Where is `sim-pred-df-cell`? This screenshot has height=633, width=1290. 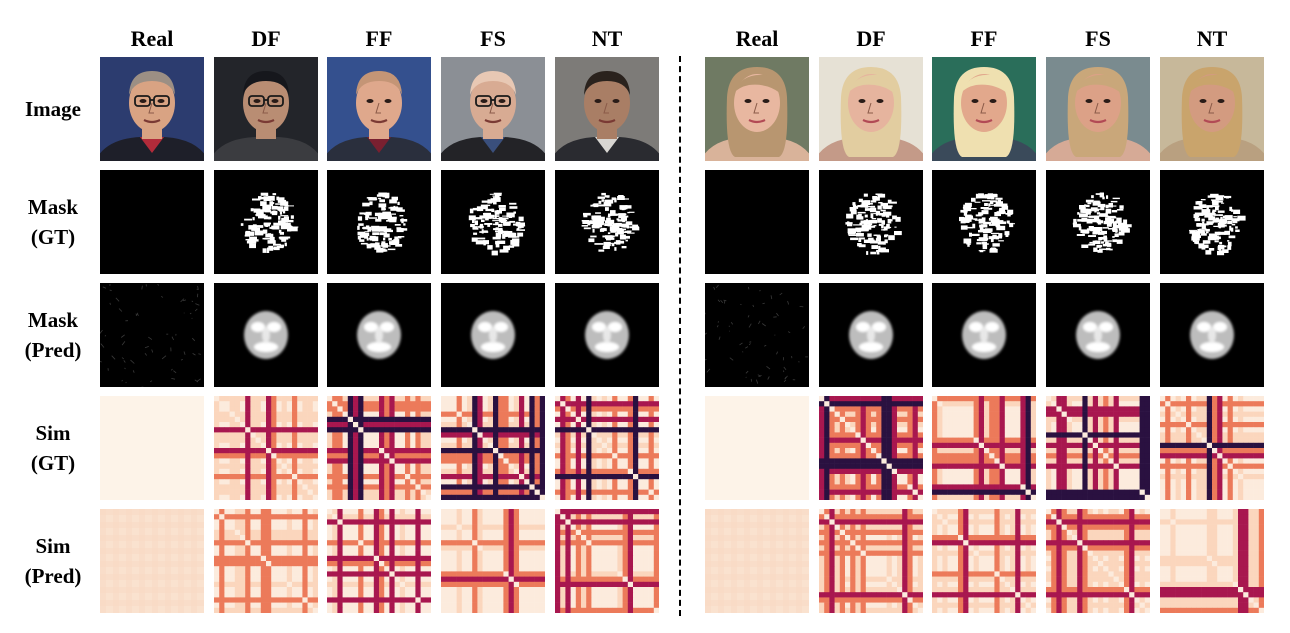
sim-pred-df-cell is located at coordinates (266, 561).